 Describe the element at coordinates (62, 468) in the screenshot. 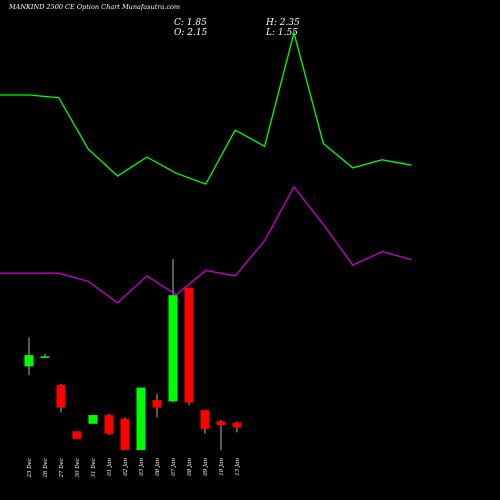

I see `x-tick-label: 27 Dec` at that location.